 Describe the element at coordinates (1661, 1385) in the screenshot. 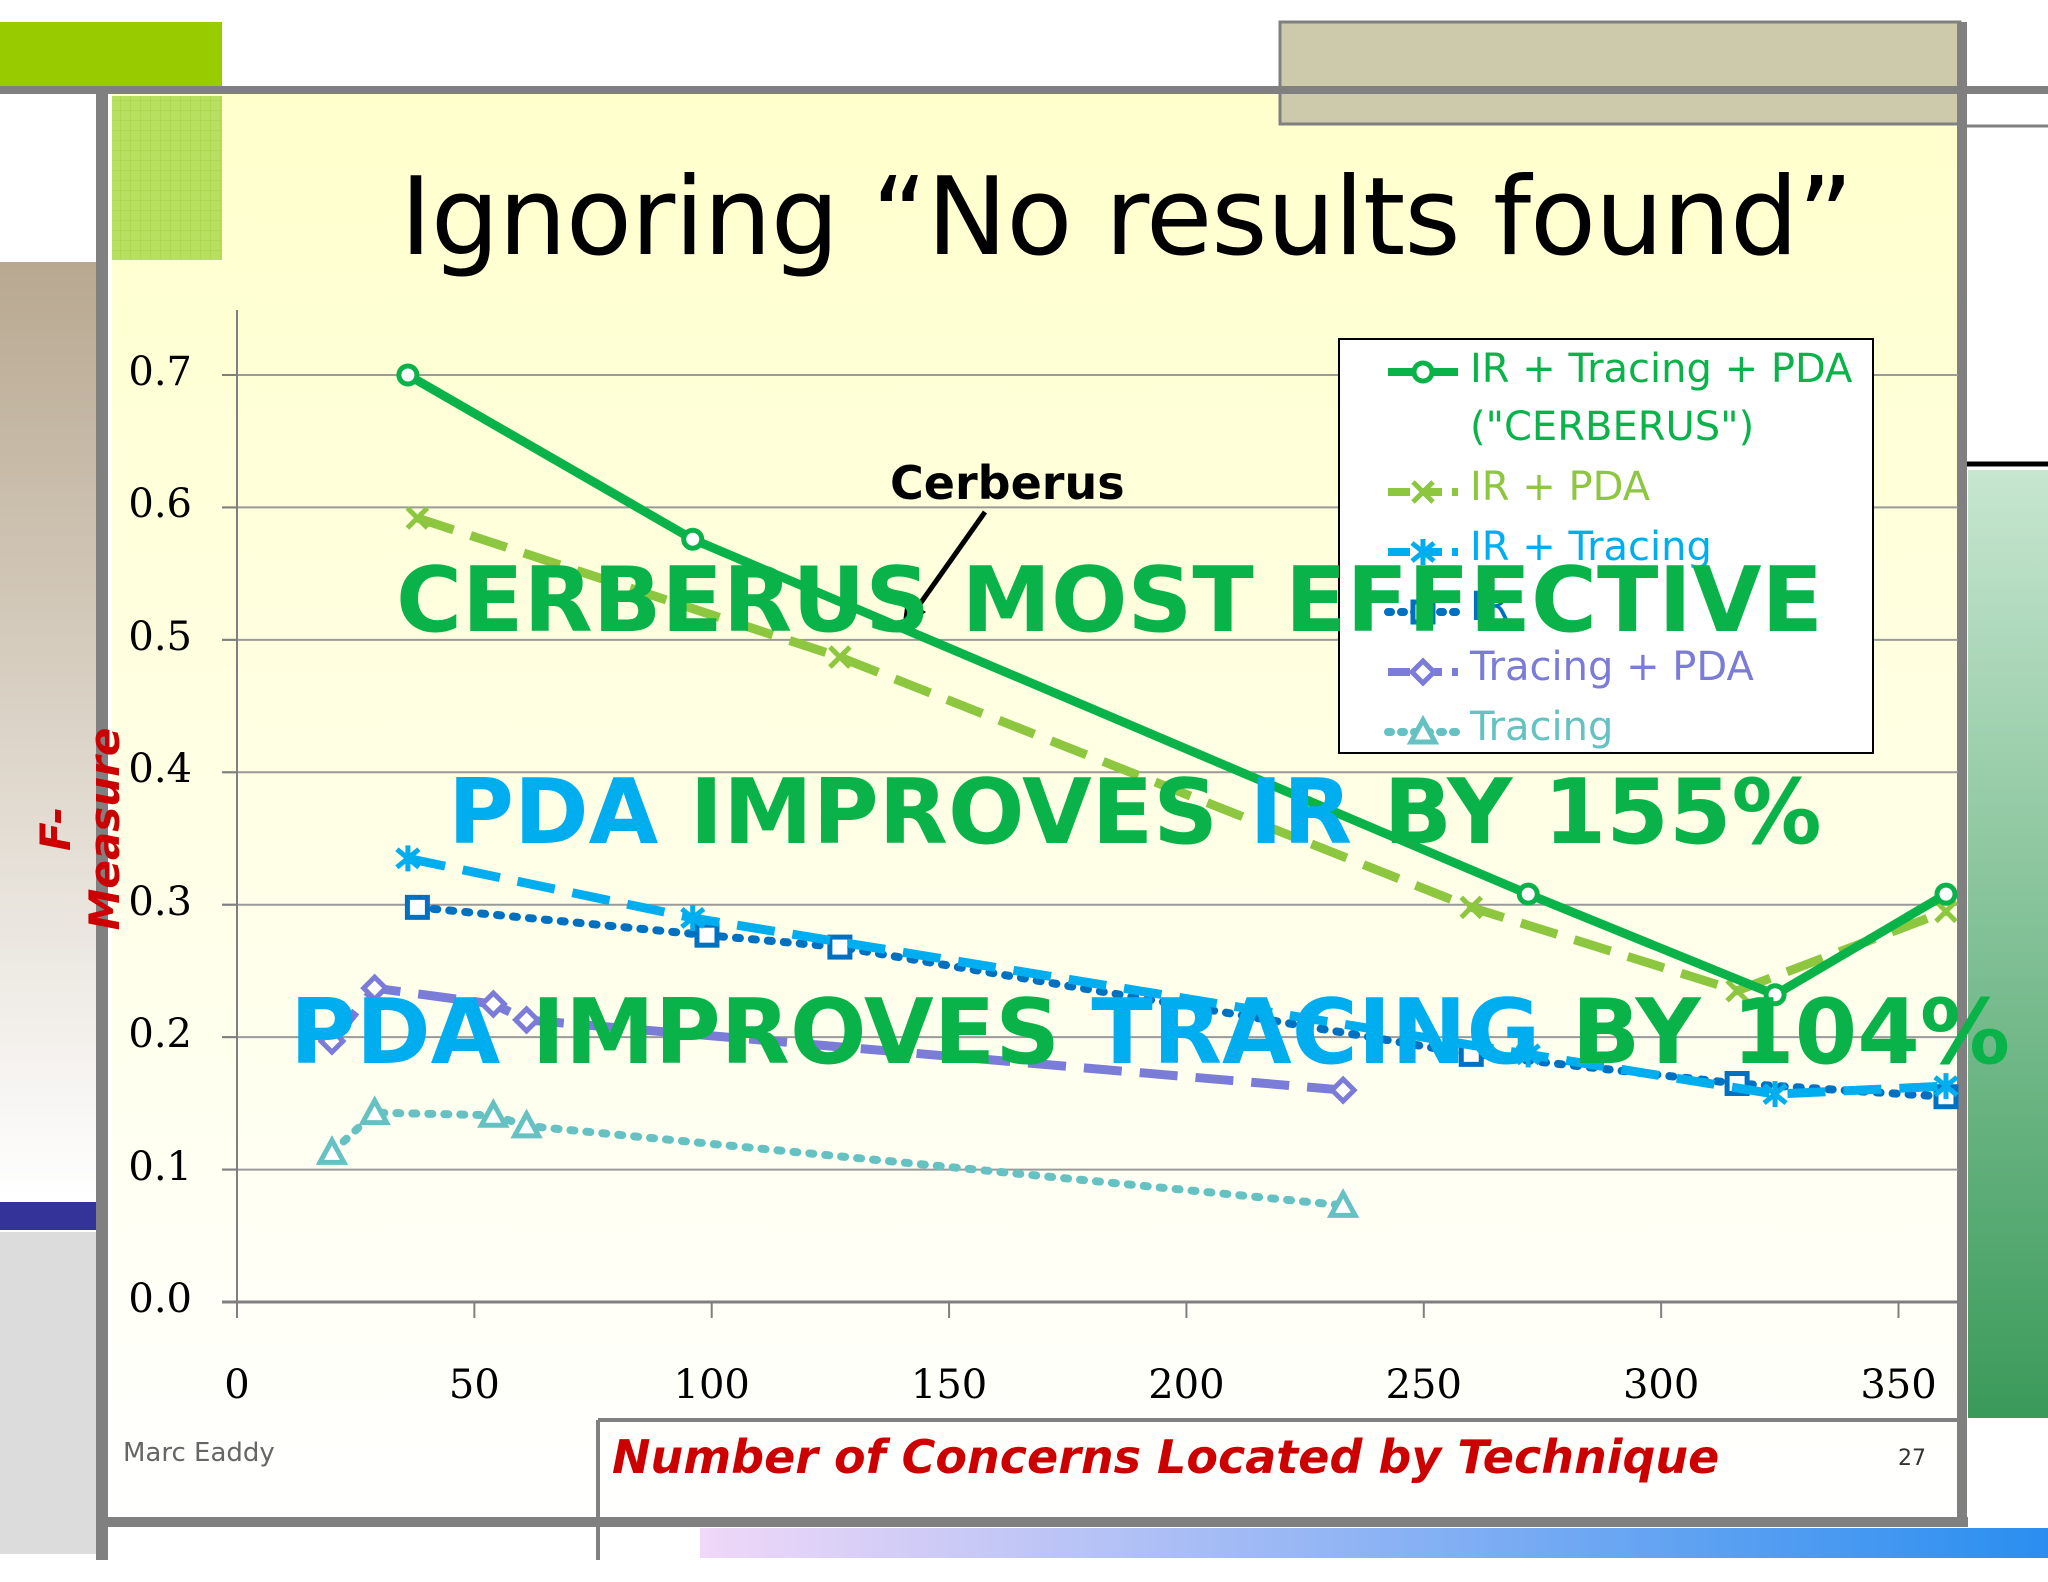

I see `x-tick-label-6: 300` at that location.